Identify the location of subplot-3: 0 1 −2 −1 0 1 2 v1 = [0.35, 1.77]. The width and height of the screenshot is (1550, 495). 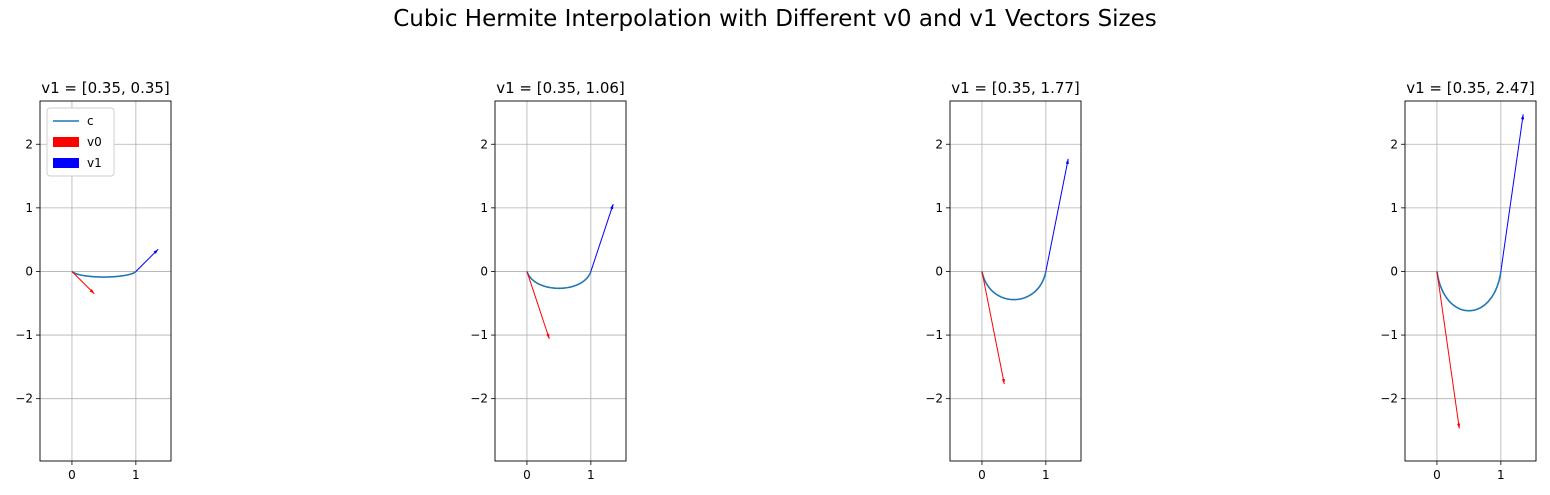
(1003, 280).